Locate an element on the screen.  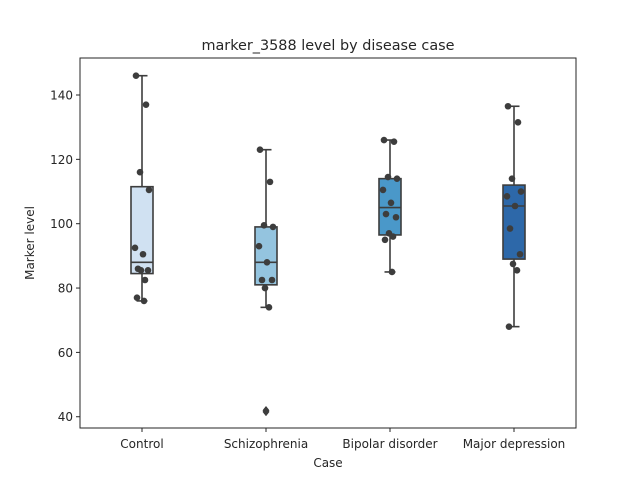
x-tick-label: Major depression is located at coordinates (514, 444).